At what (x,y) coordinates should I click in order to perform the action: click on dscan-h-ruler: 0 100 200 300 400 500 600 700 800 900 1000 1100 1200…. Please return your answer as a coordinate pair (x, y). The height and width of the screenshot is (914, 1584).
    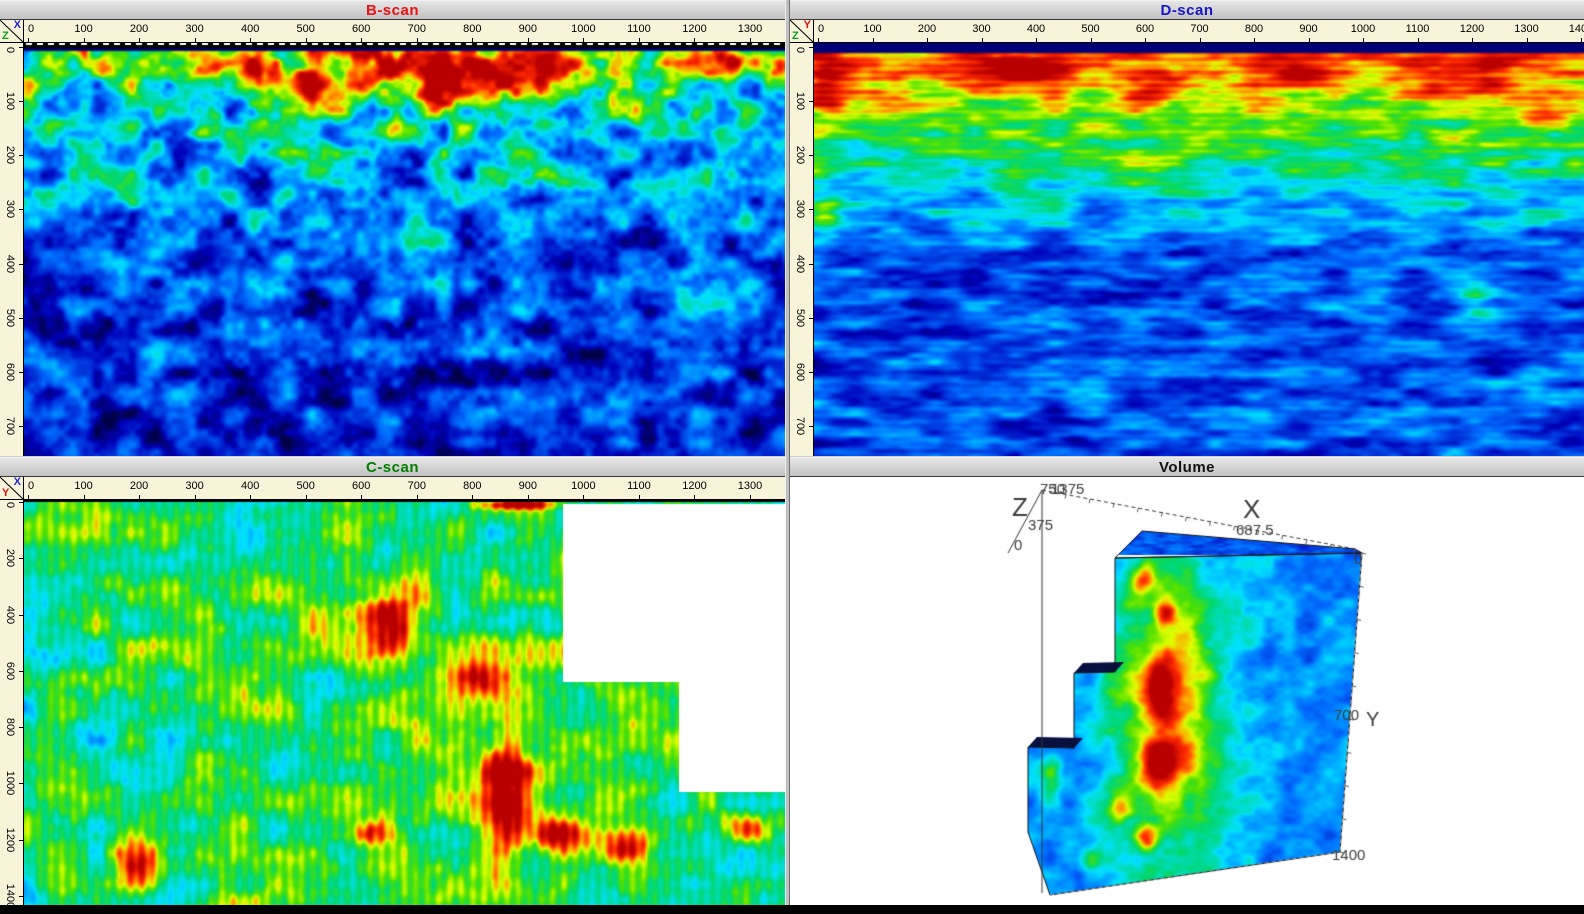
    Looking at the image, I should click on (1199, 31).